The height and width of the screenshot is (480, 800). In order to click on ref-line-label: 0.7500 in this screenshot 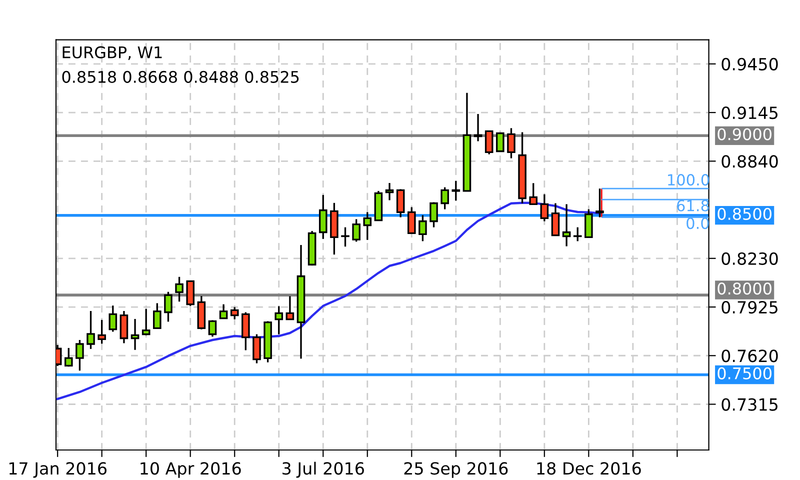, I will do `click(745, 373)`.